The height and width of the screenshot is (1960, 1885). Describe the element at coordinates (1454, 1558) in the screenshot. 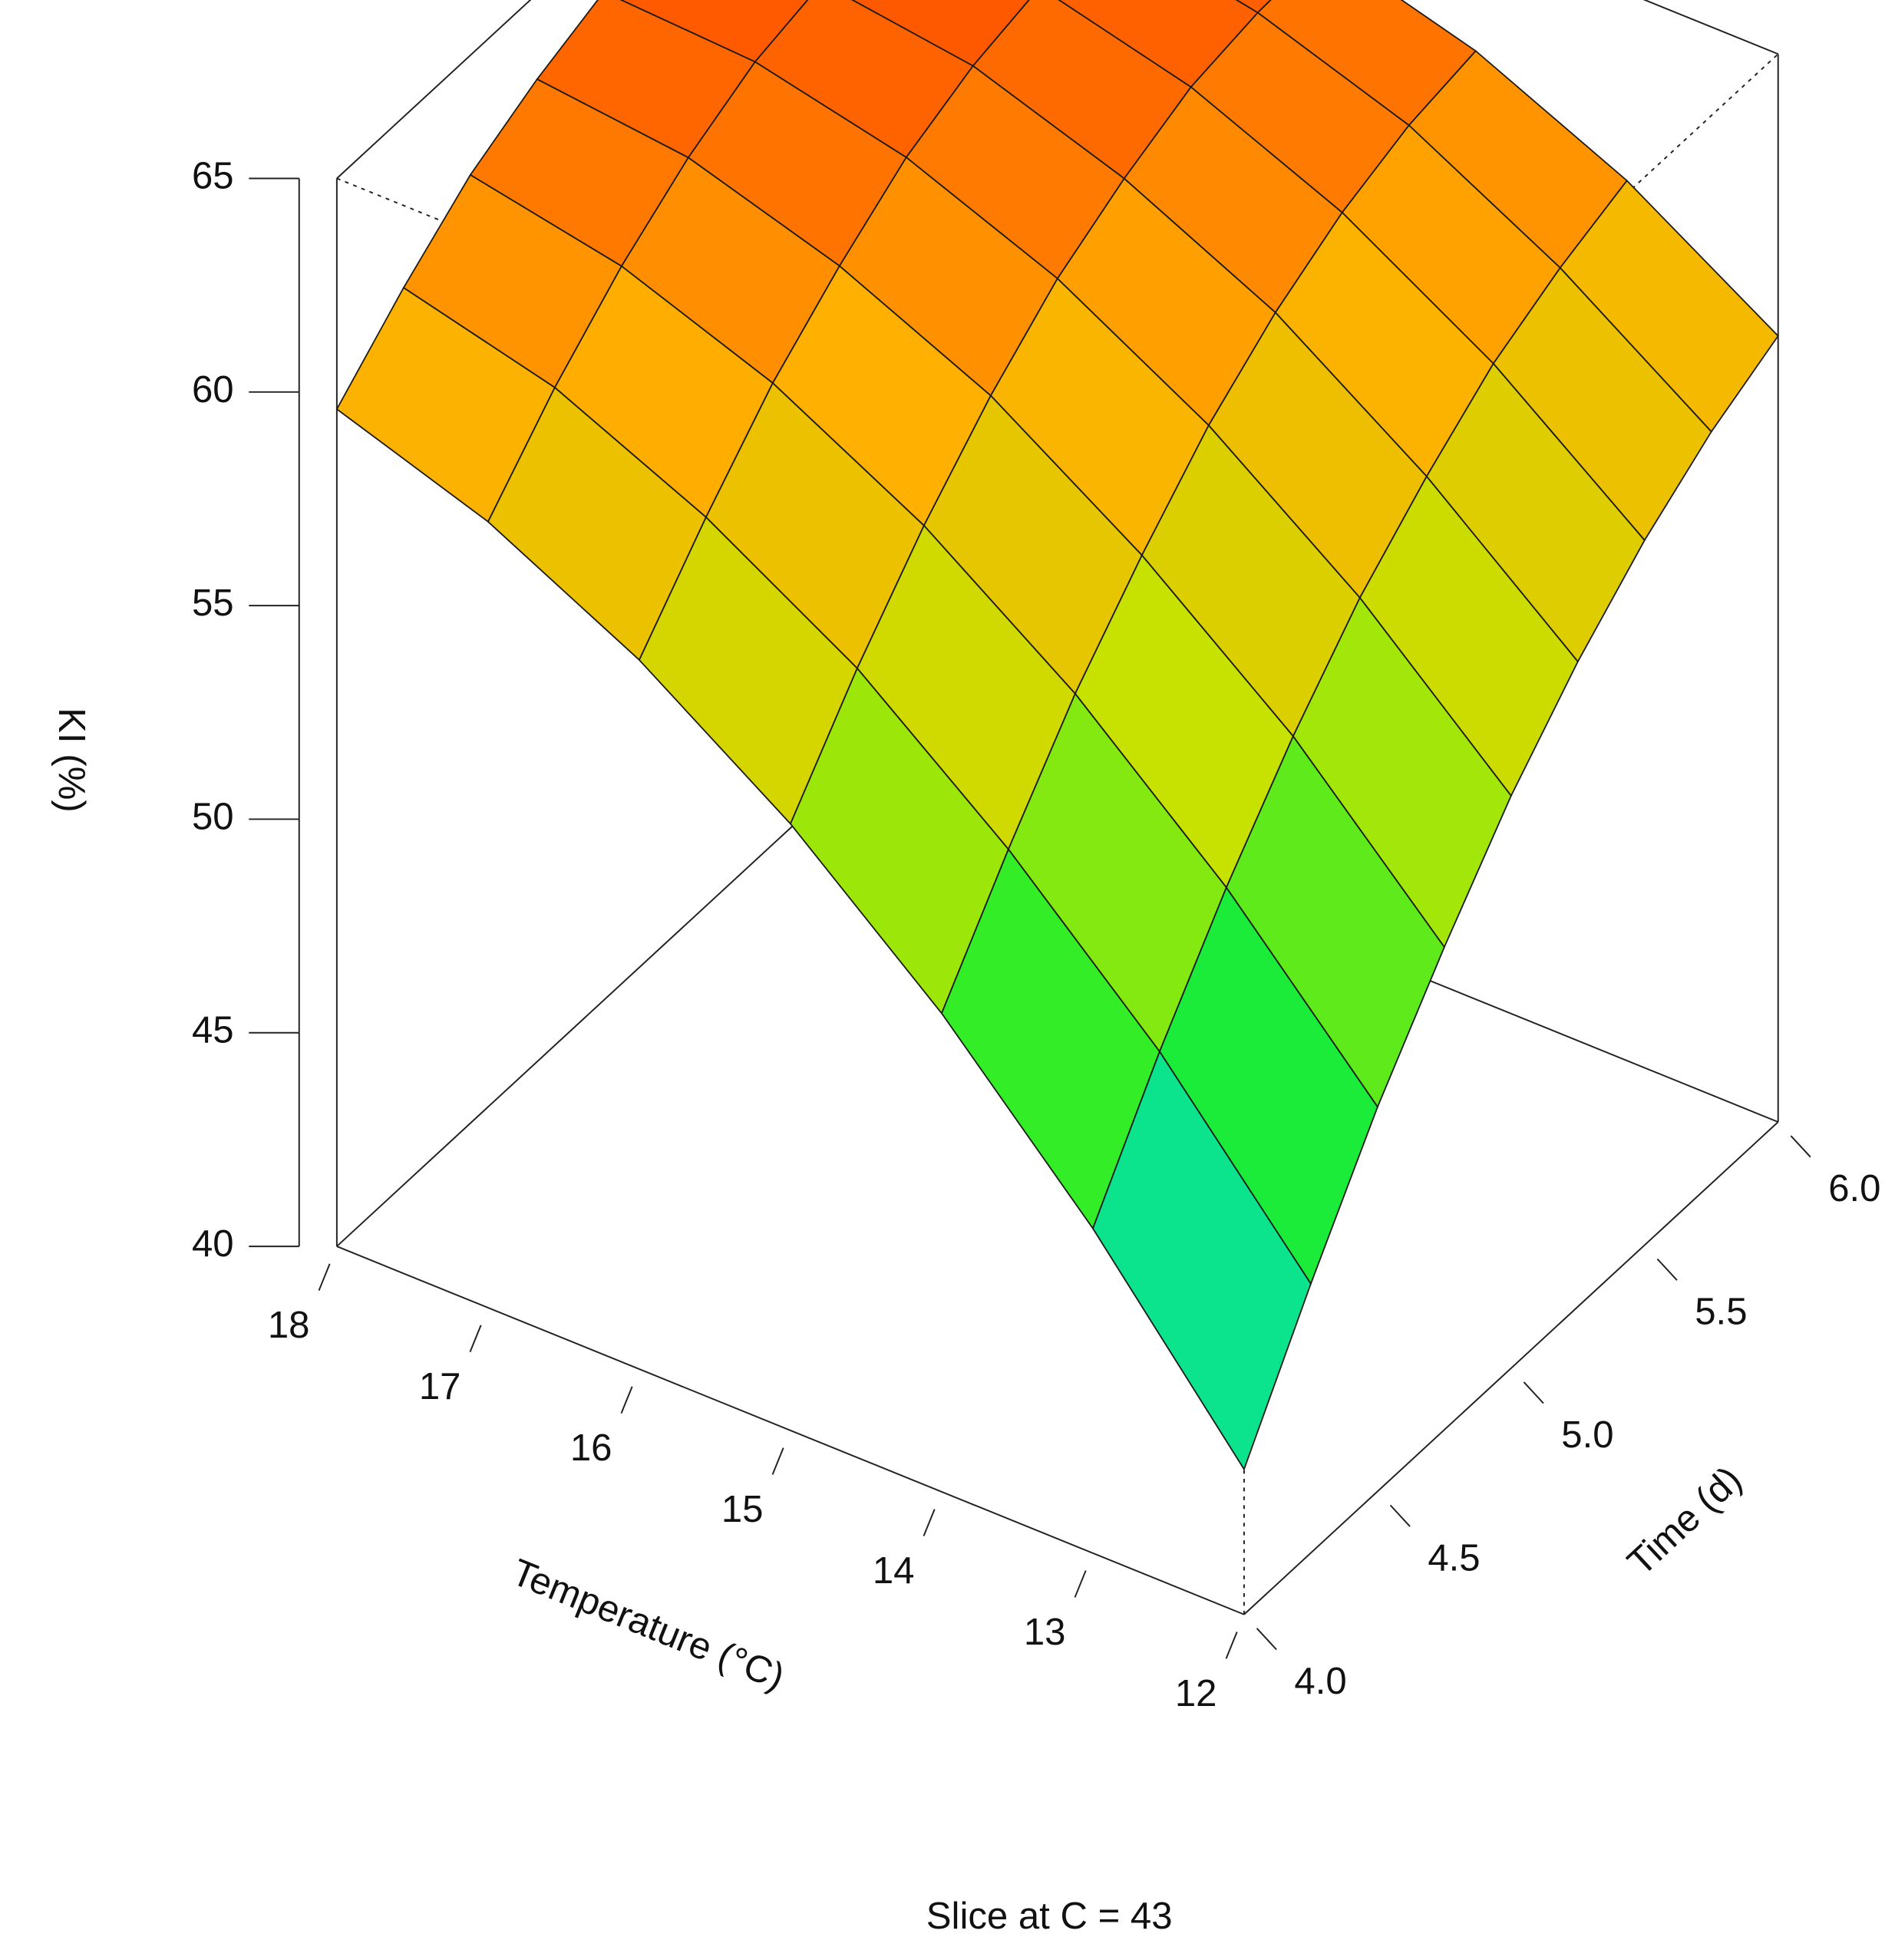

I see `y-tick-label: 4.5` at that location.